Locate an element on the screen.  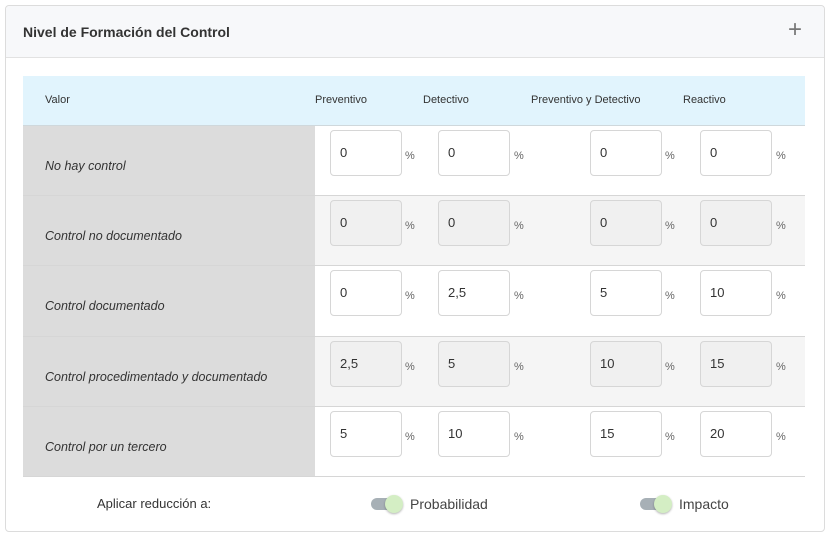
header-reactivo: Reactivo is located at coordinates (704, 100).